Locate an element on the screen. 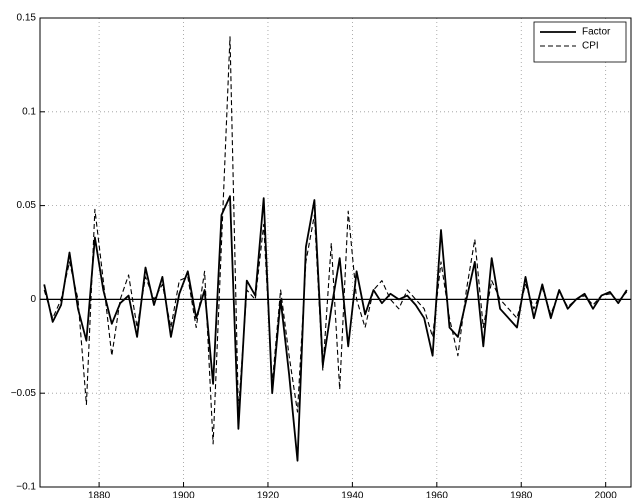 Image resolution: width=632 pixels, height=498 pixels. x-tick-label: 2000 is located at coordinates (606, 494).